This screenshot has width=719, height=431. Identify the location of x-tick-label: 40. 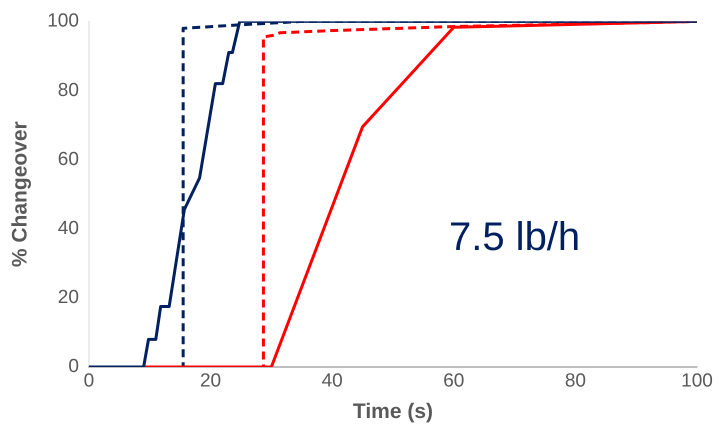
(332, 381).